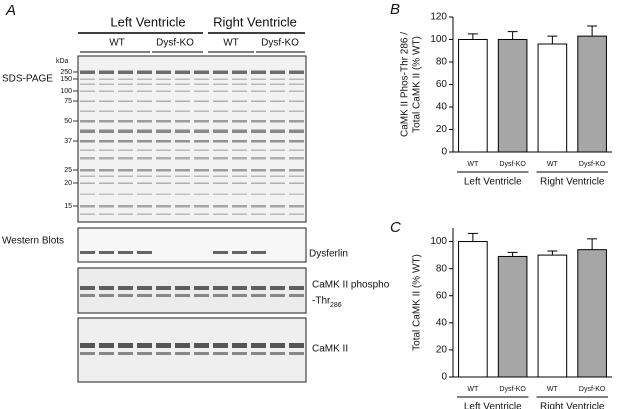 This screenshot has height=409, width=622. What do you see at coordinates (438, 17) in the screenshot?
I see `y-tick-label: 120` at bounding box center [438, 17].